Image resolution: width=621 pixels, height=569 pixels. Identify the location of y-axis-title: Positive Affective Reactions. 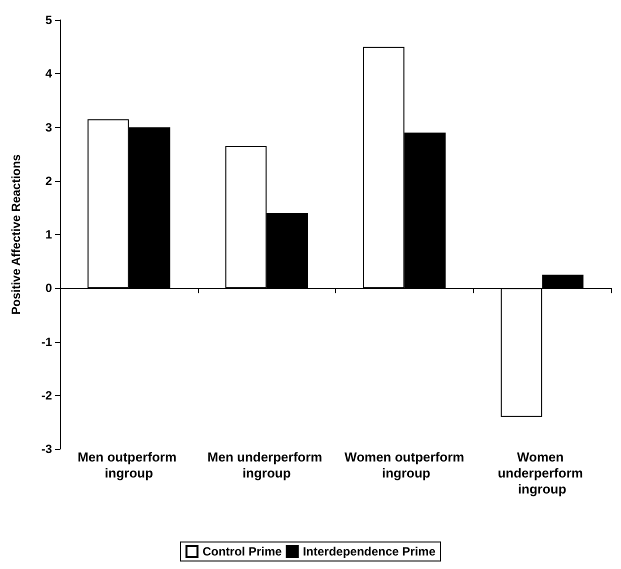
(16, 234).